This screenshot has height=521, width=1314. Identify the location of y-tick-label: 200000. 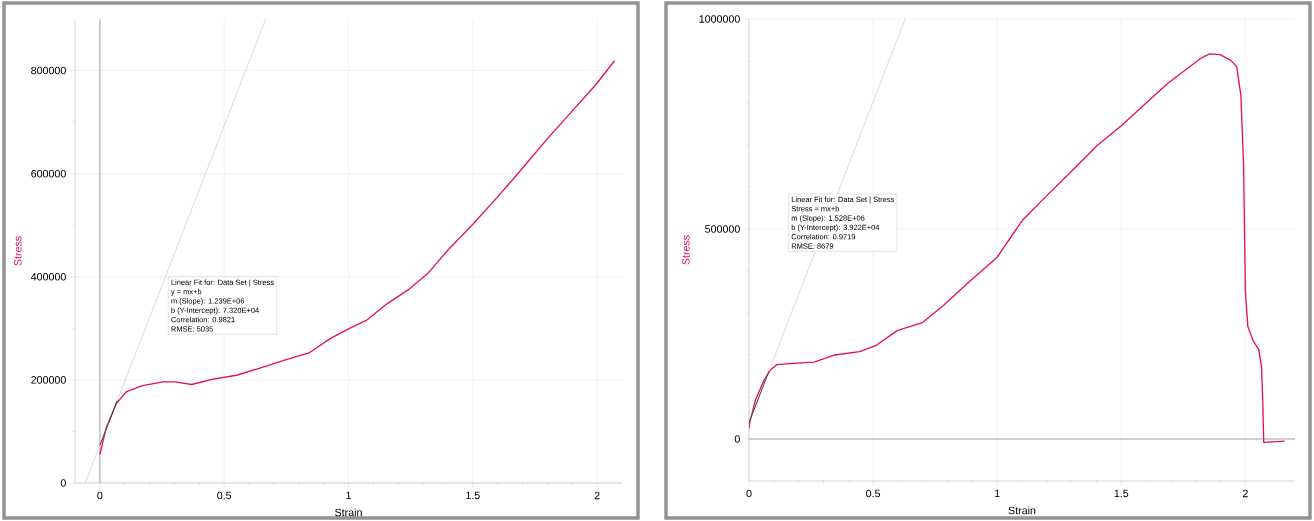
(48, 380).